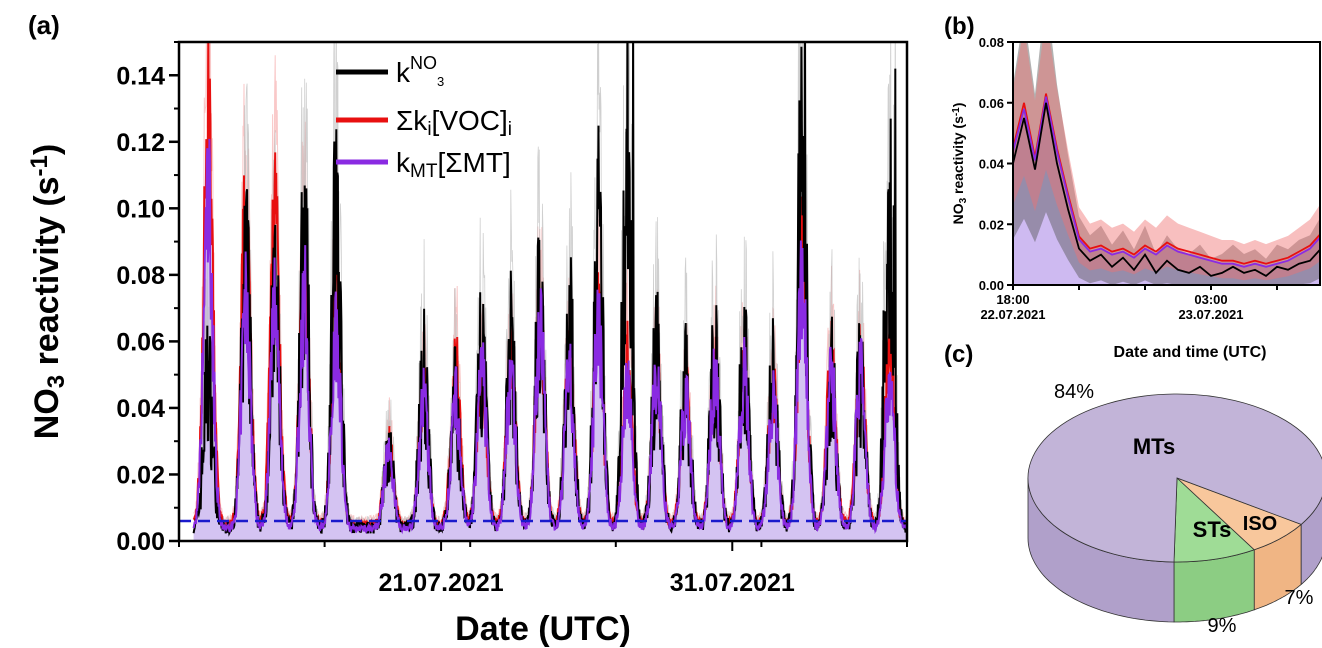  Describe the element at coordinates (991, 103) in the screenshot. I see `panel-b-y-tick-label: 0.06` at that location.